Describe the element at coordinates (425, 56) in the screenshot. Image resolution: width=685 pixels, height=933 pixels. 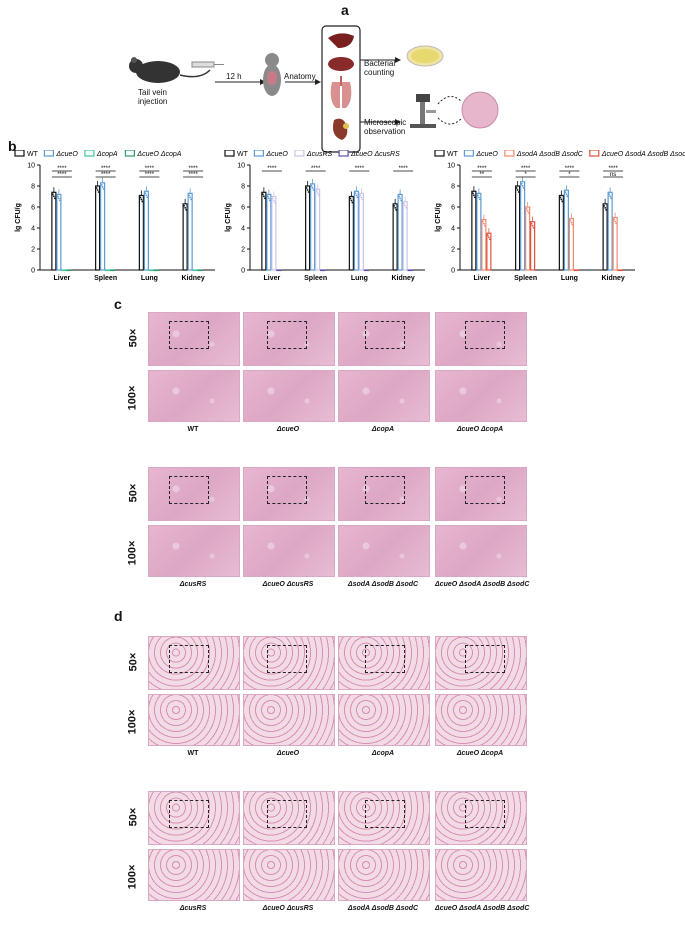
I see `petri-dish-icon` at that location.